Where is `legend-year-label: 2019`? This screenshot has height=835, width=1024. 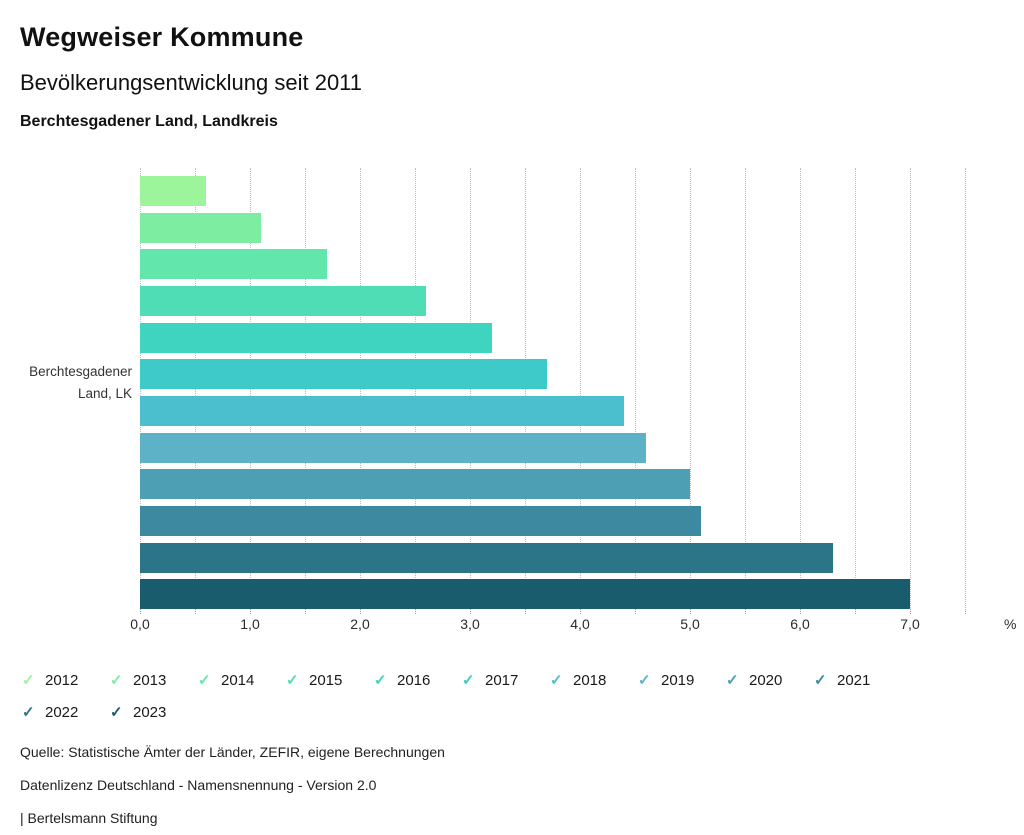
legend-year-label: 2019 is located at coordinates (678, 680).